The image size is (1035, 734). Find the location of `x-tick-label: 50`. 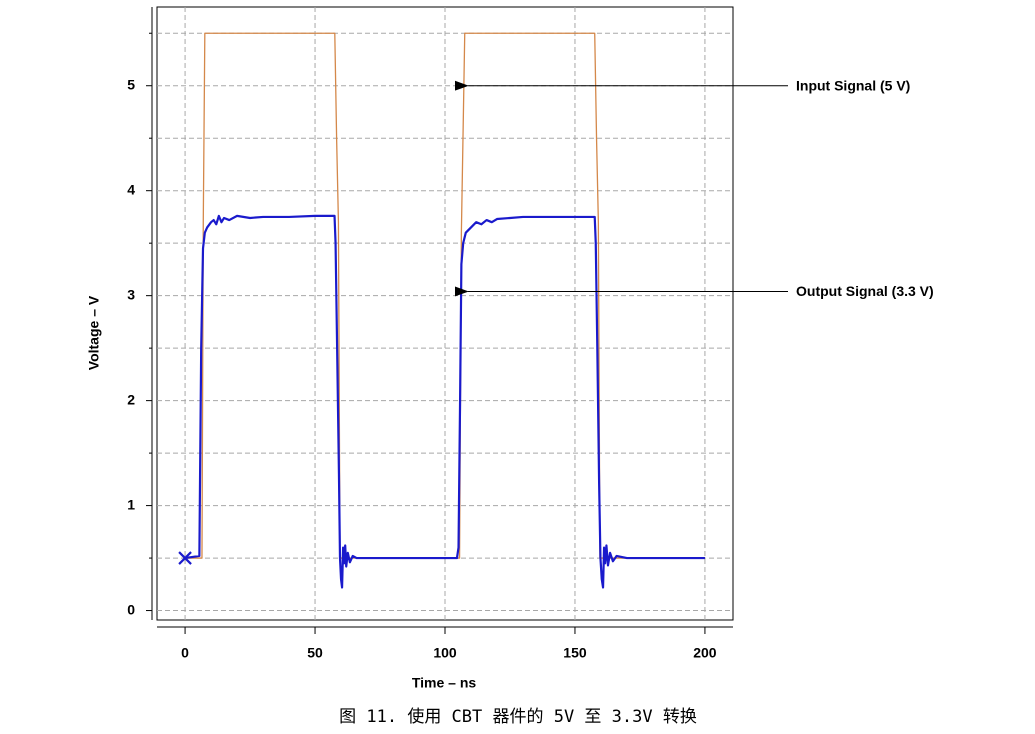

x-tick-label: 50 is located at coordinates (315, 653).